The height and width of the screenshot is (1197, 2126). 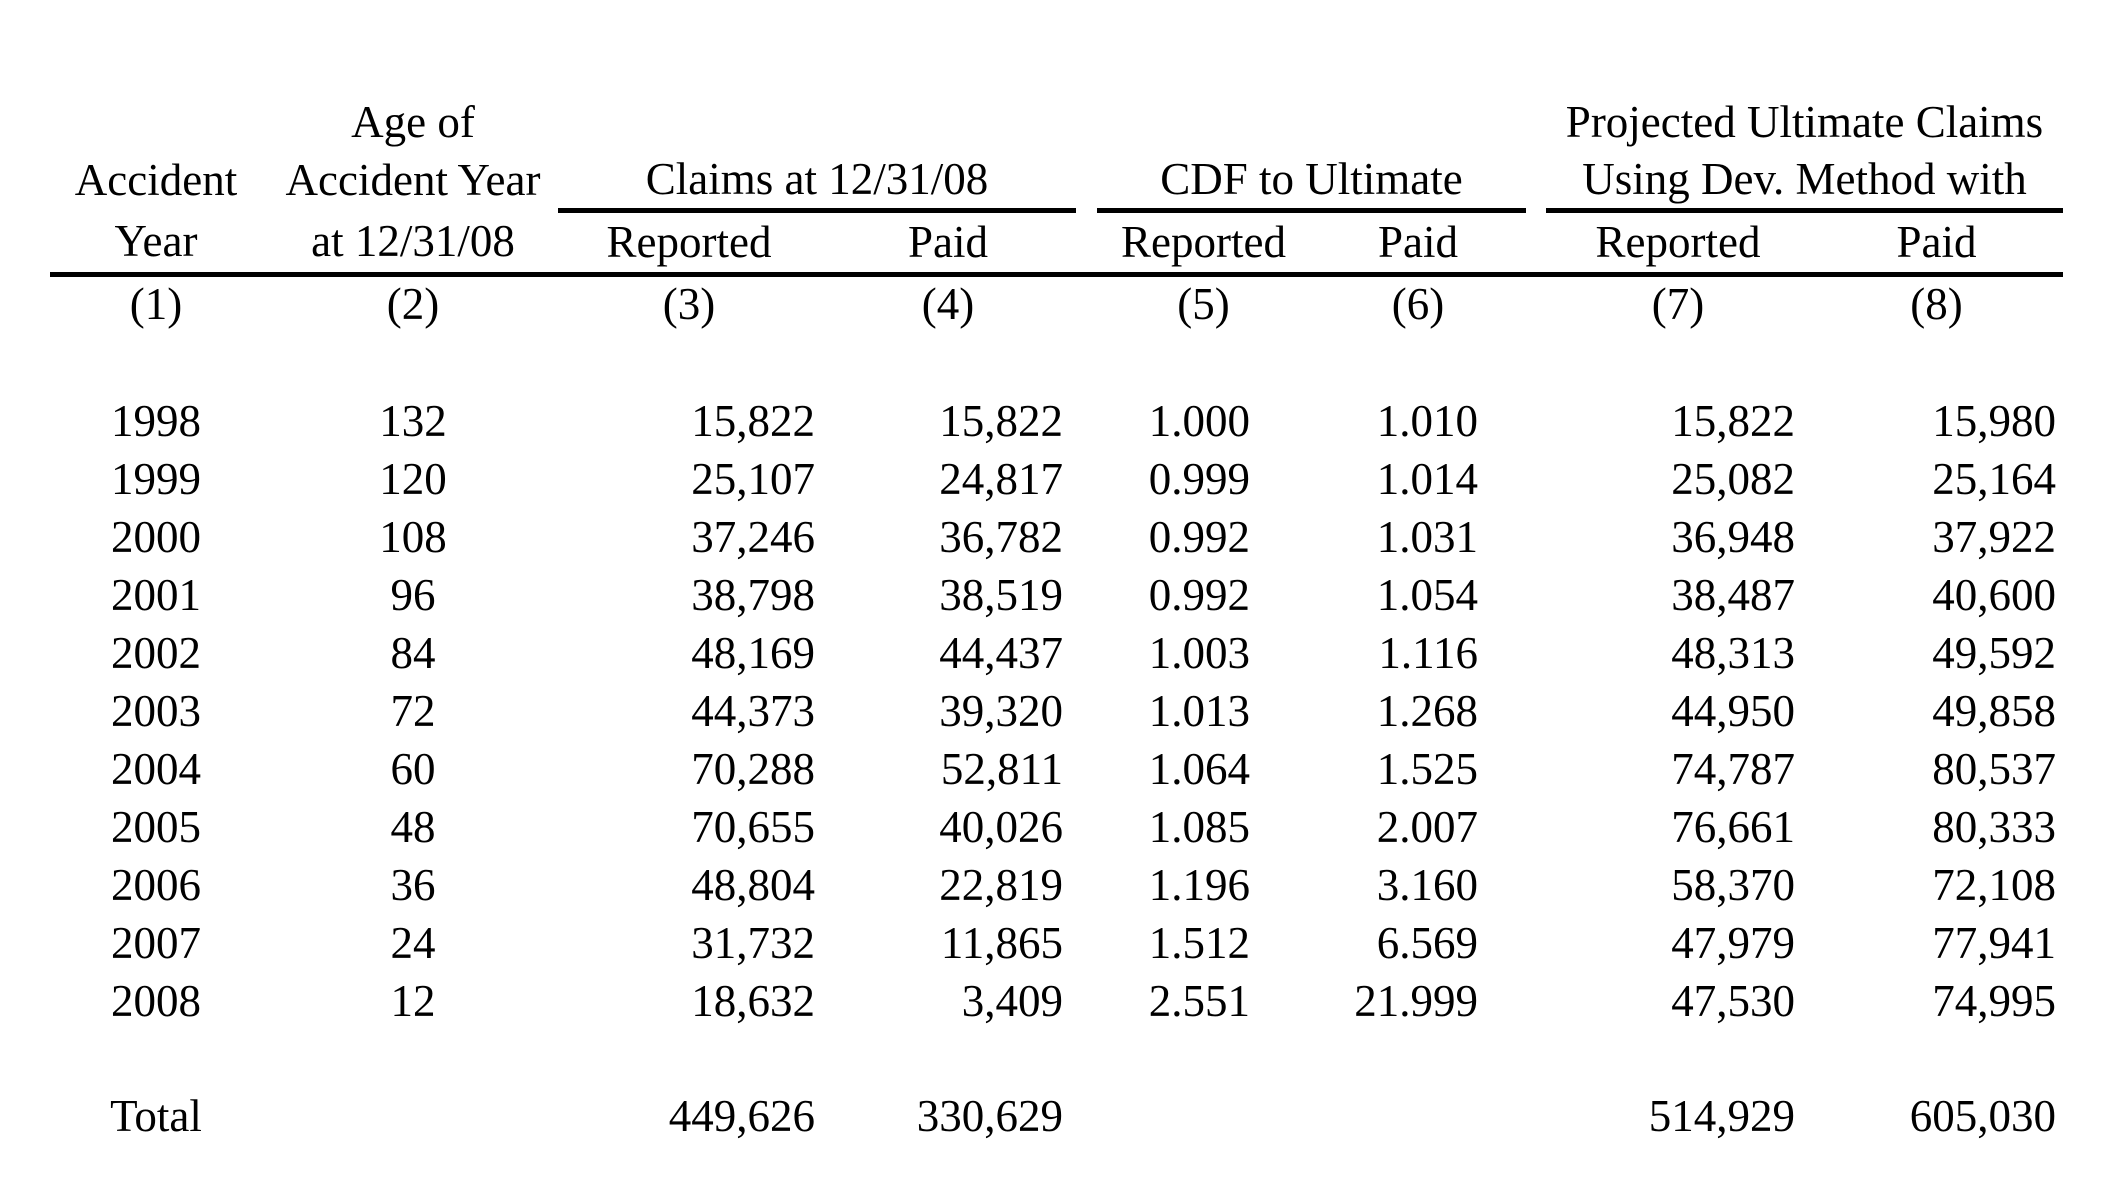 I want to click on col-num-5: (5), so click(x=1203, y=304).